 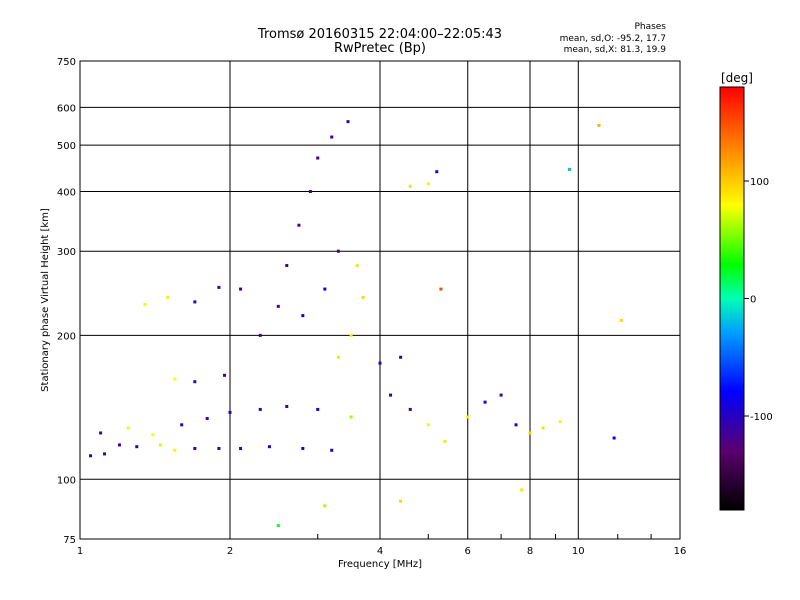 What do you see at coordinates (45, 300) in the screenshot?
I see `y-axis-label: Stationary phase Virtual Height [km]` at bounding box center [45, 300].